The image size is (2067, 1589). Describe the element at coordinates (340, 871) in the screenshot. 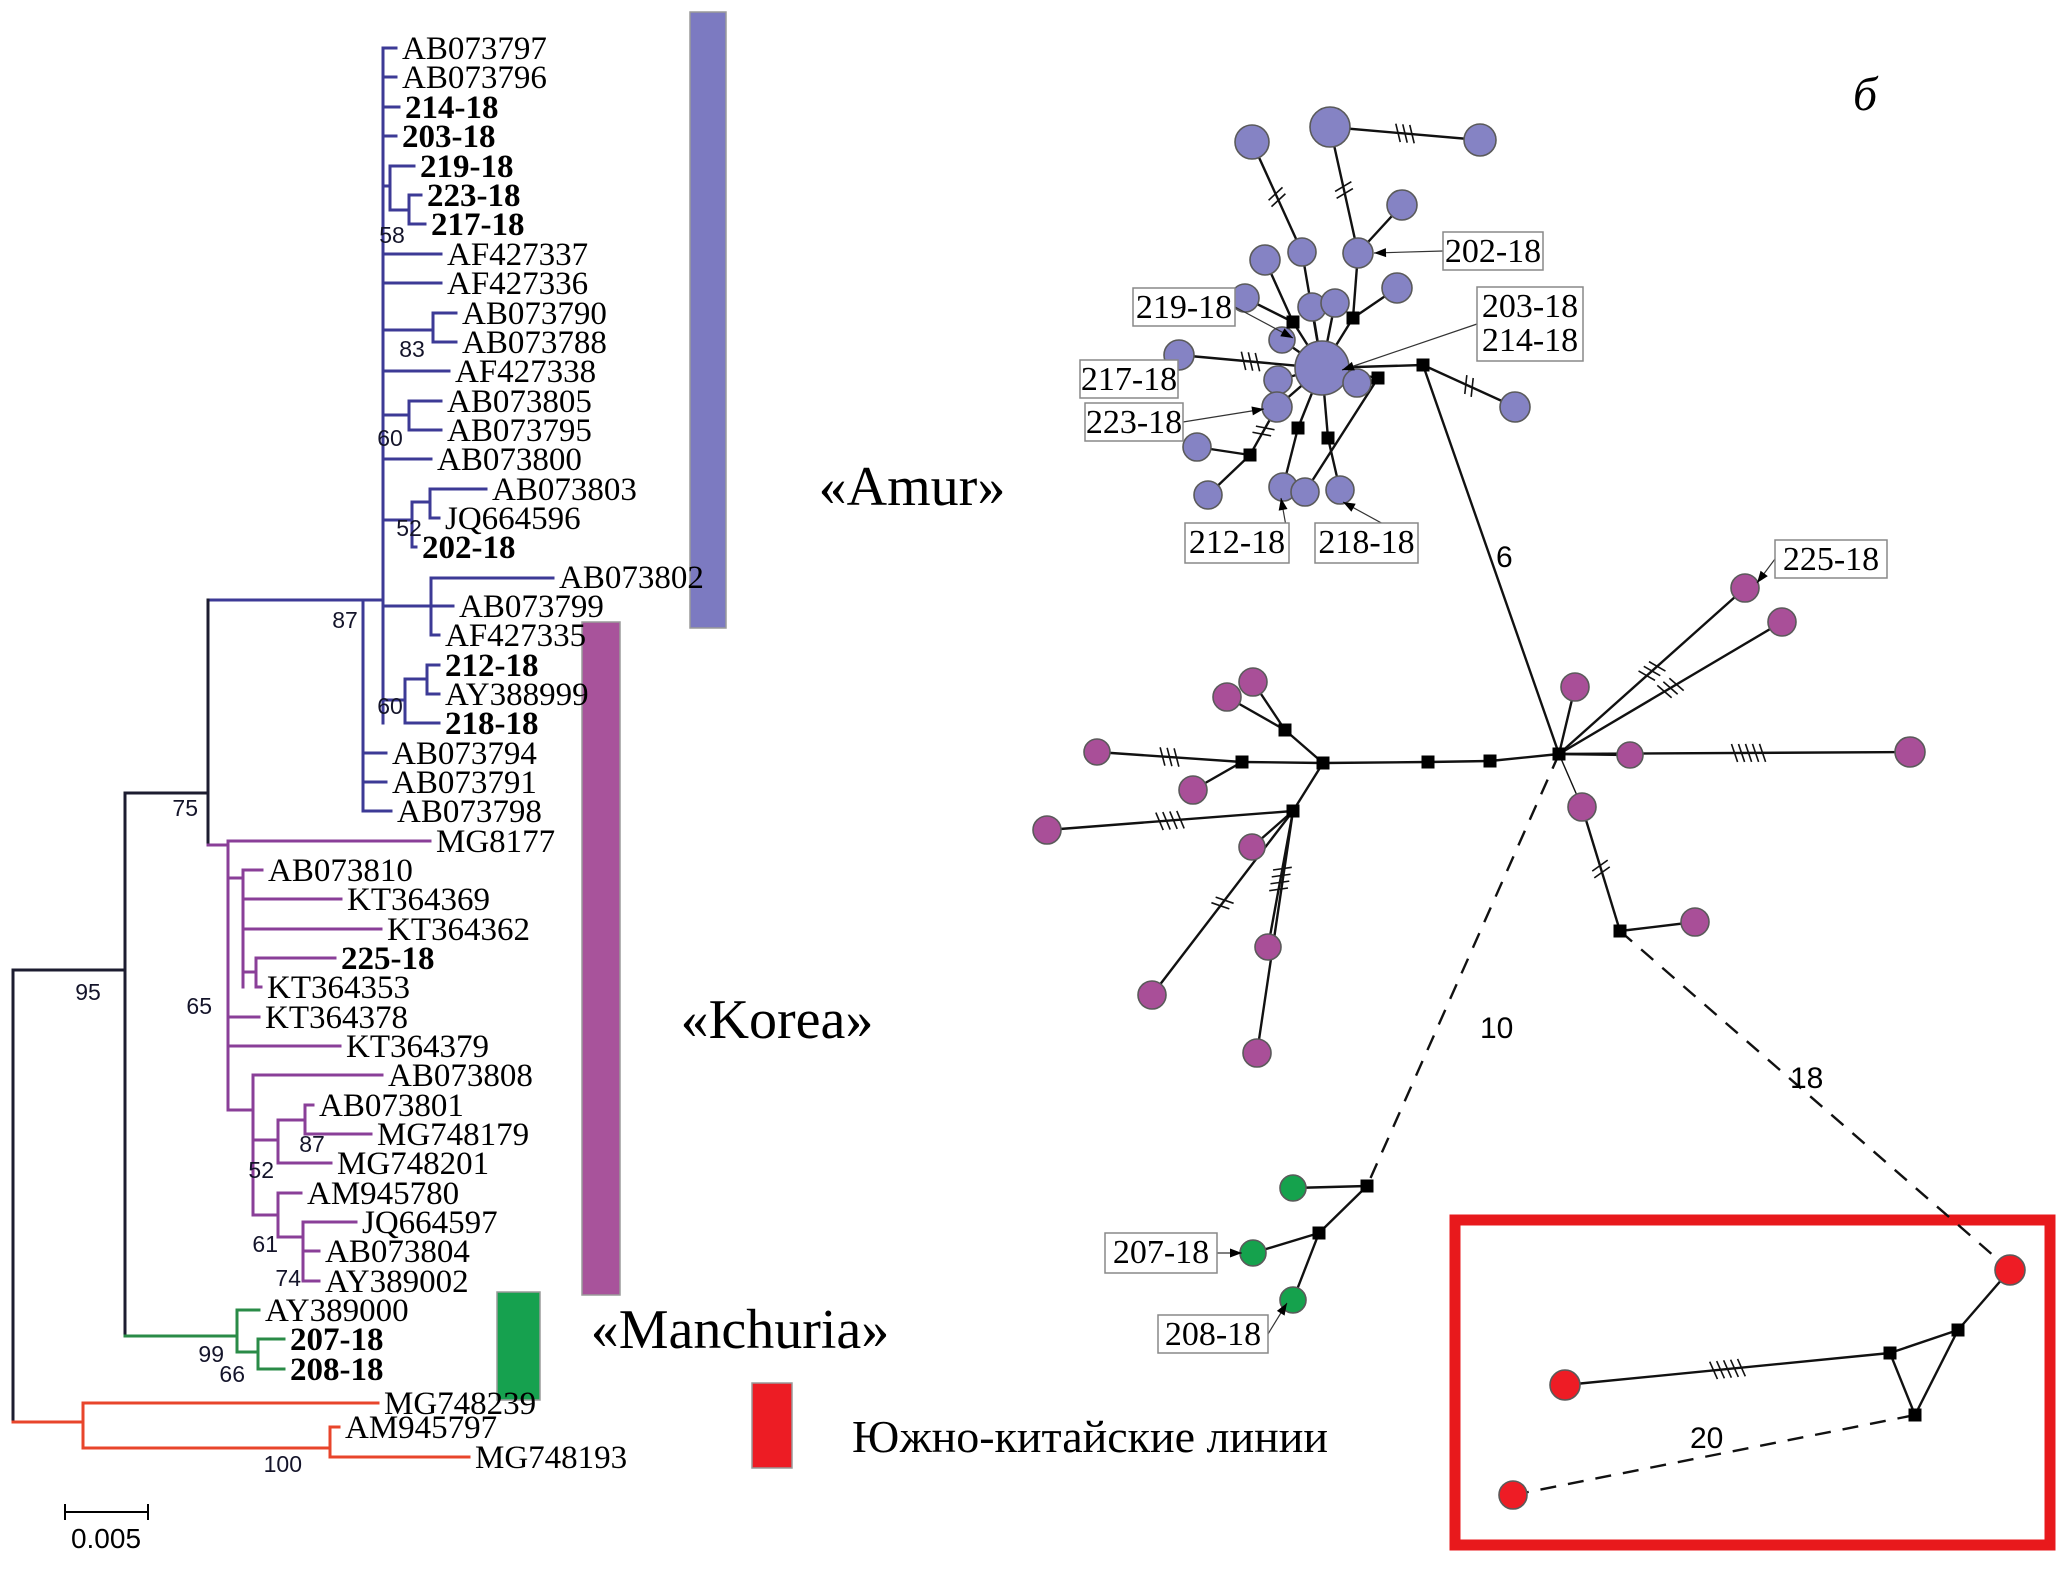

I see `taxon-label: AB073810` at that location.